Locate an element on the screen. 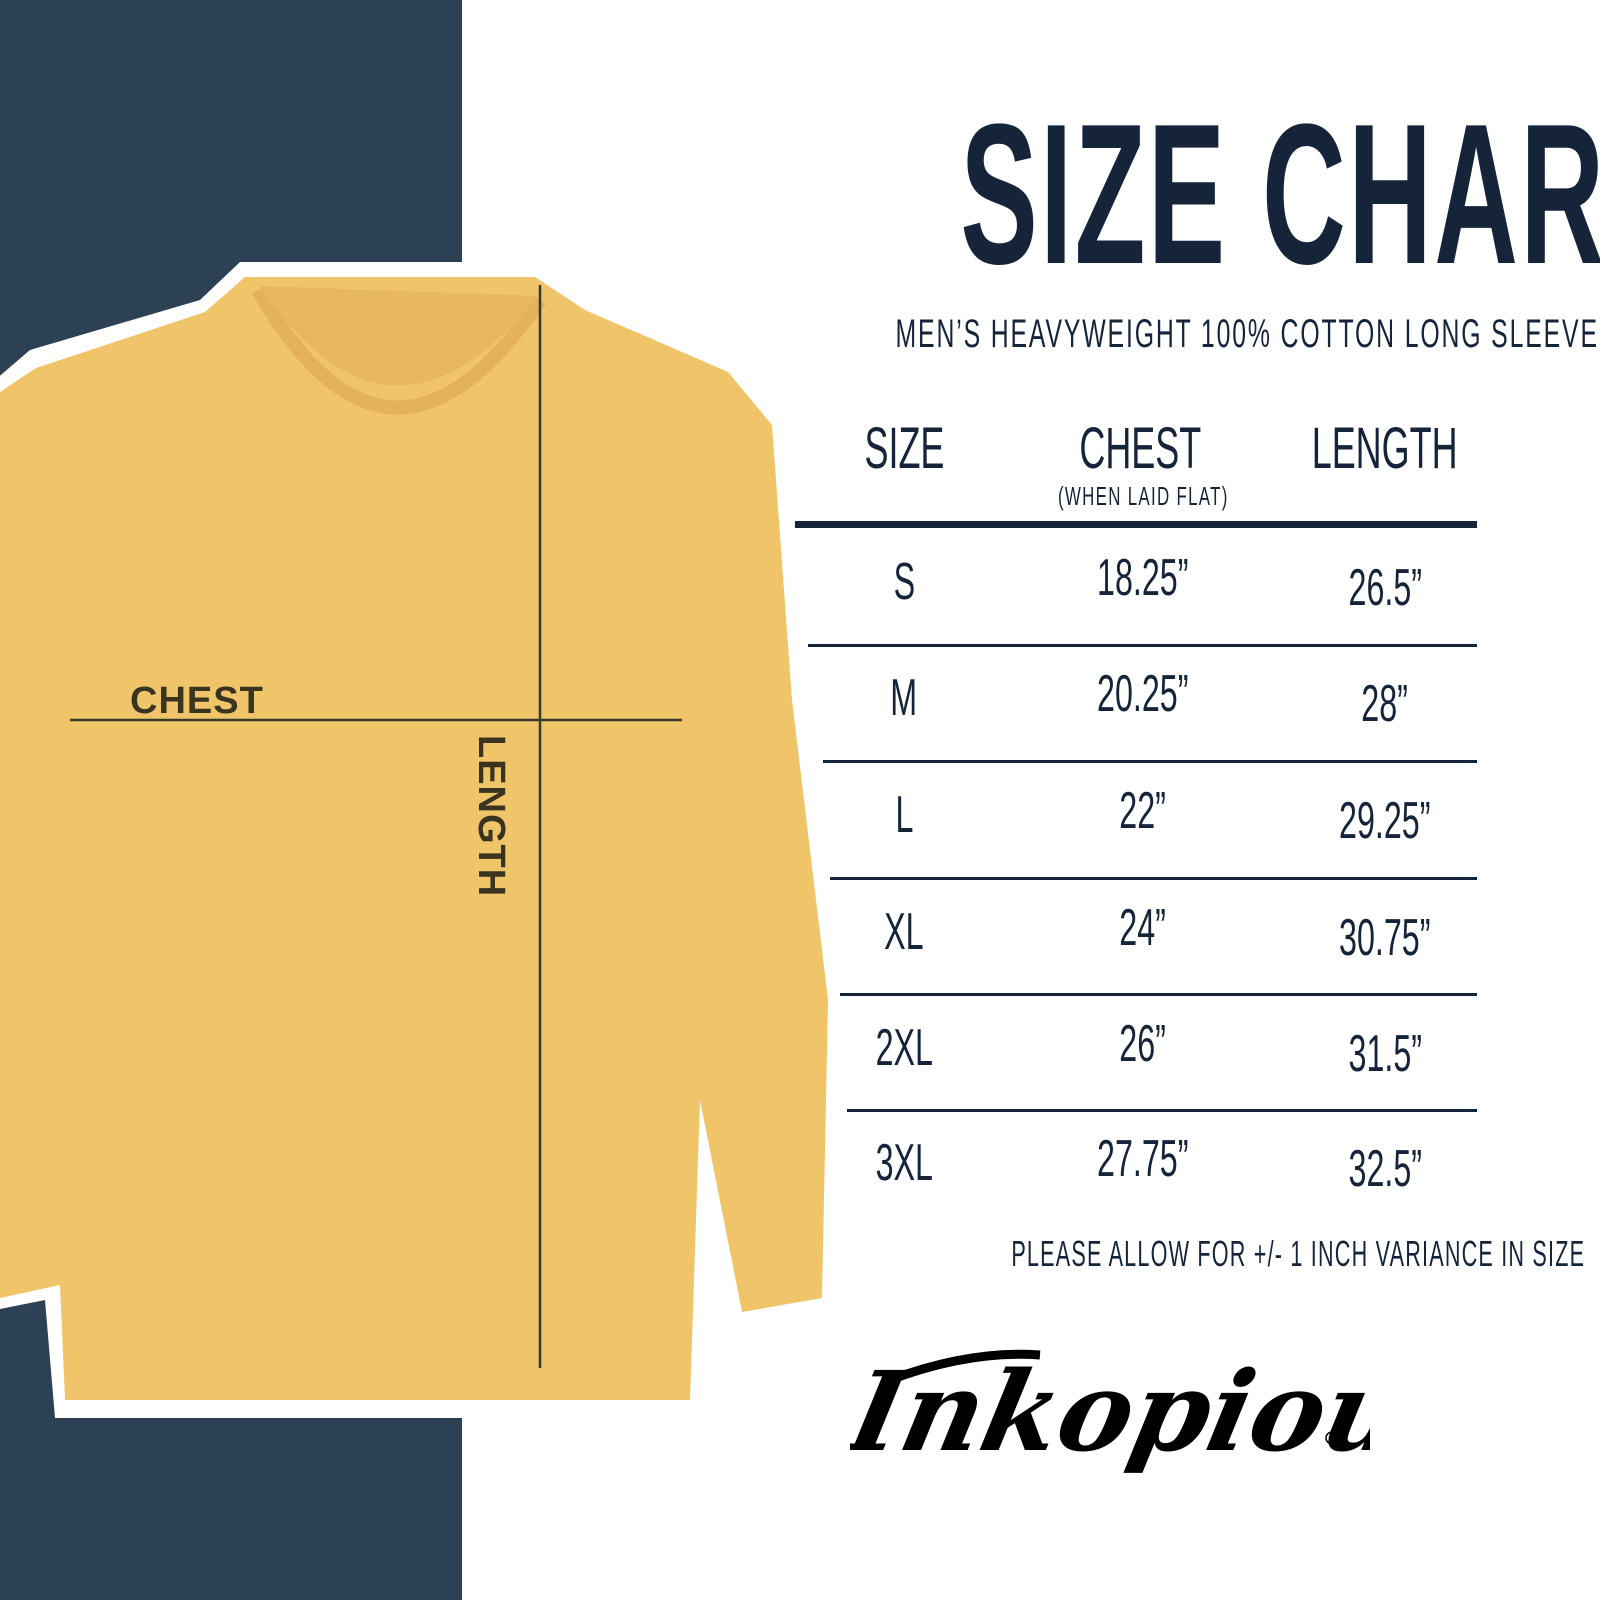  cell-chest: 18.25” is located at coordinates (1143, 578).